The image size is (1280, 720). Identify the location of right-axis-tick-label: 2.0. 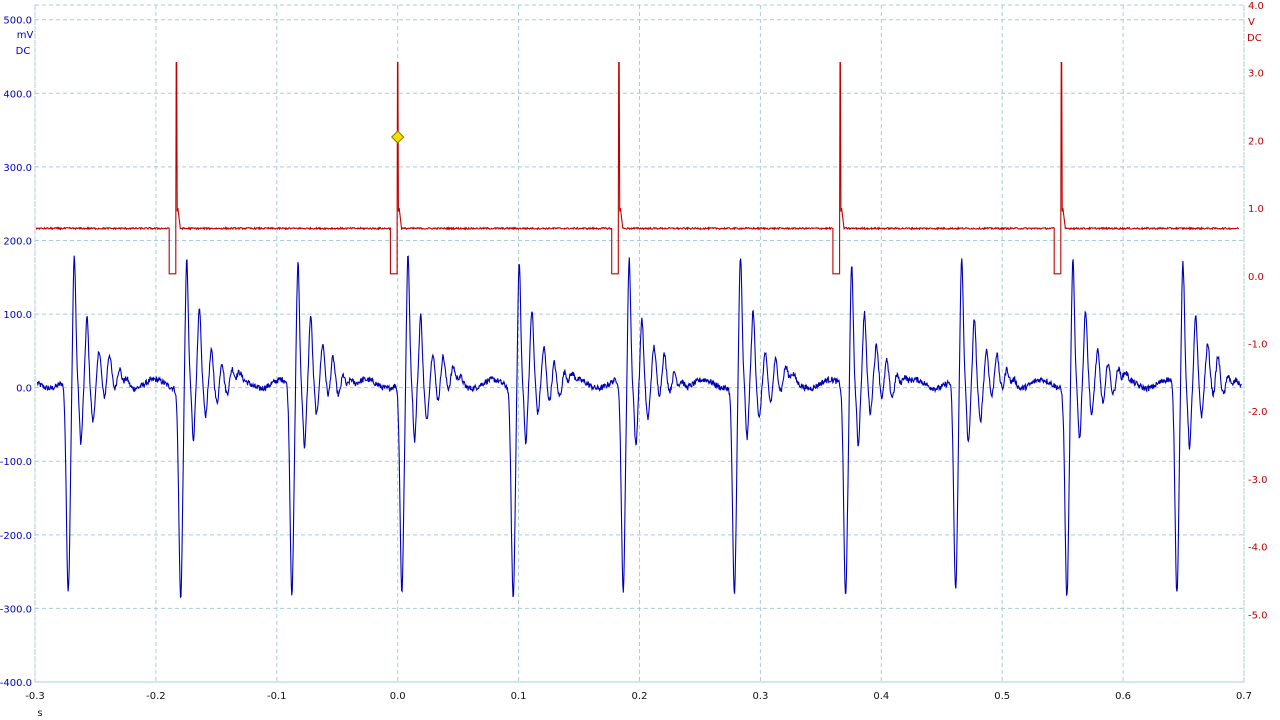
(1256, 141).